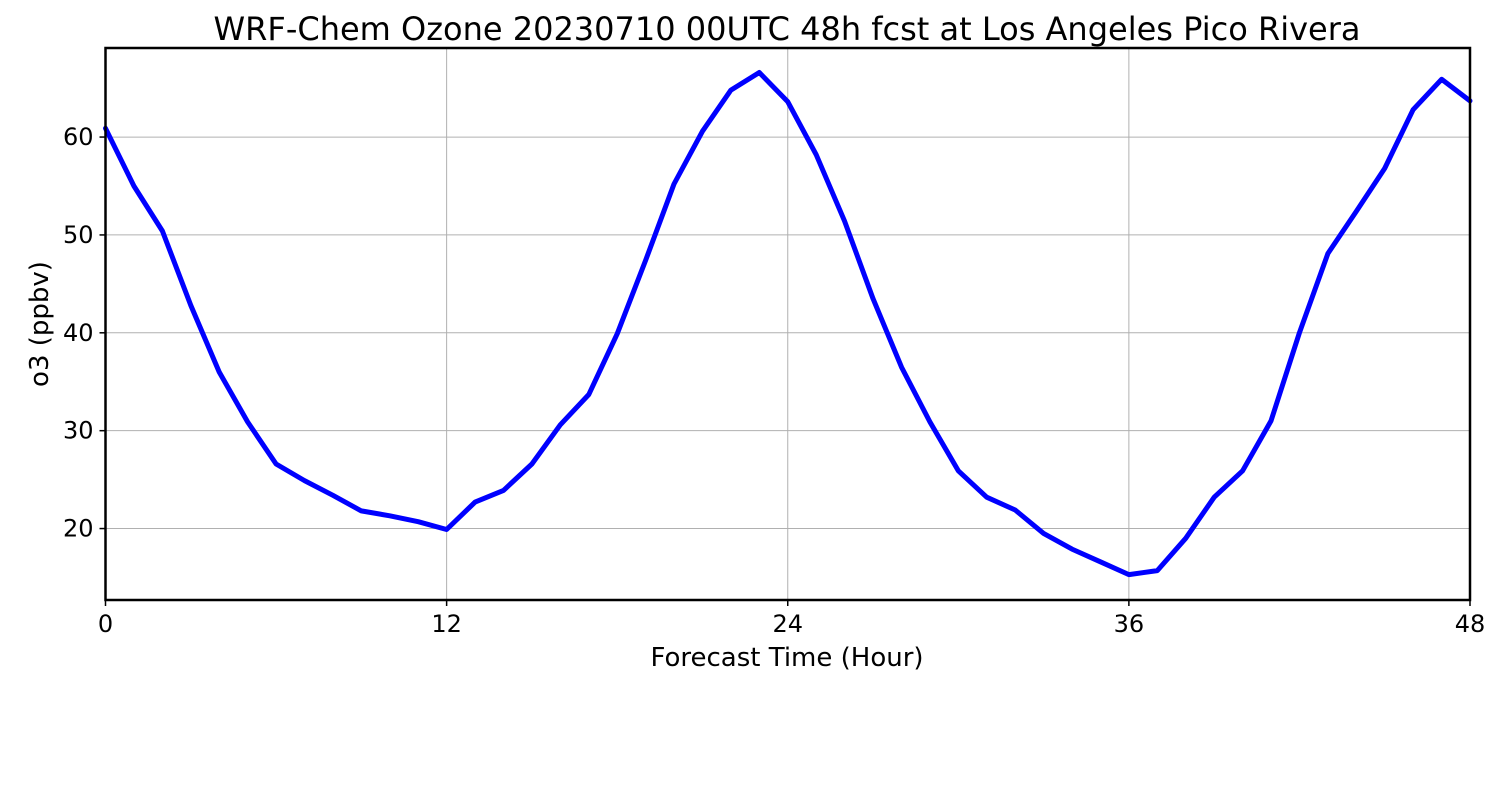 This screenshot has width=1500, height=800. I want to click on y-axis-label: o3 (ppbv), so click(40, 324).